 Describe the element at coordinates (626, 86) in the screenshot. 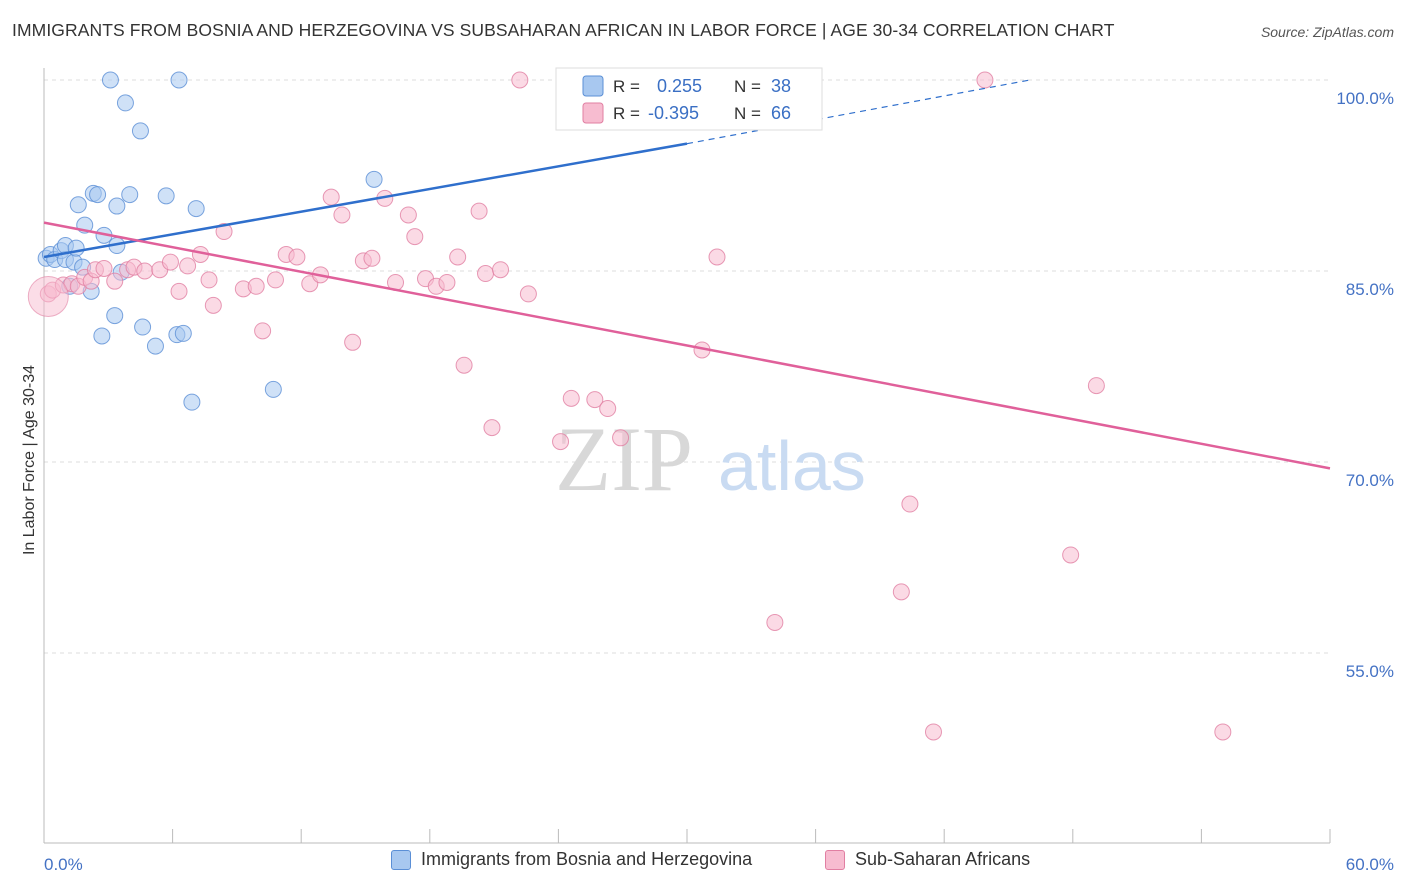

I see `legend-r-label-bosnia: R =` at that location.